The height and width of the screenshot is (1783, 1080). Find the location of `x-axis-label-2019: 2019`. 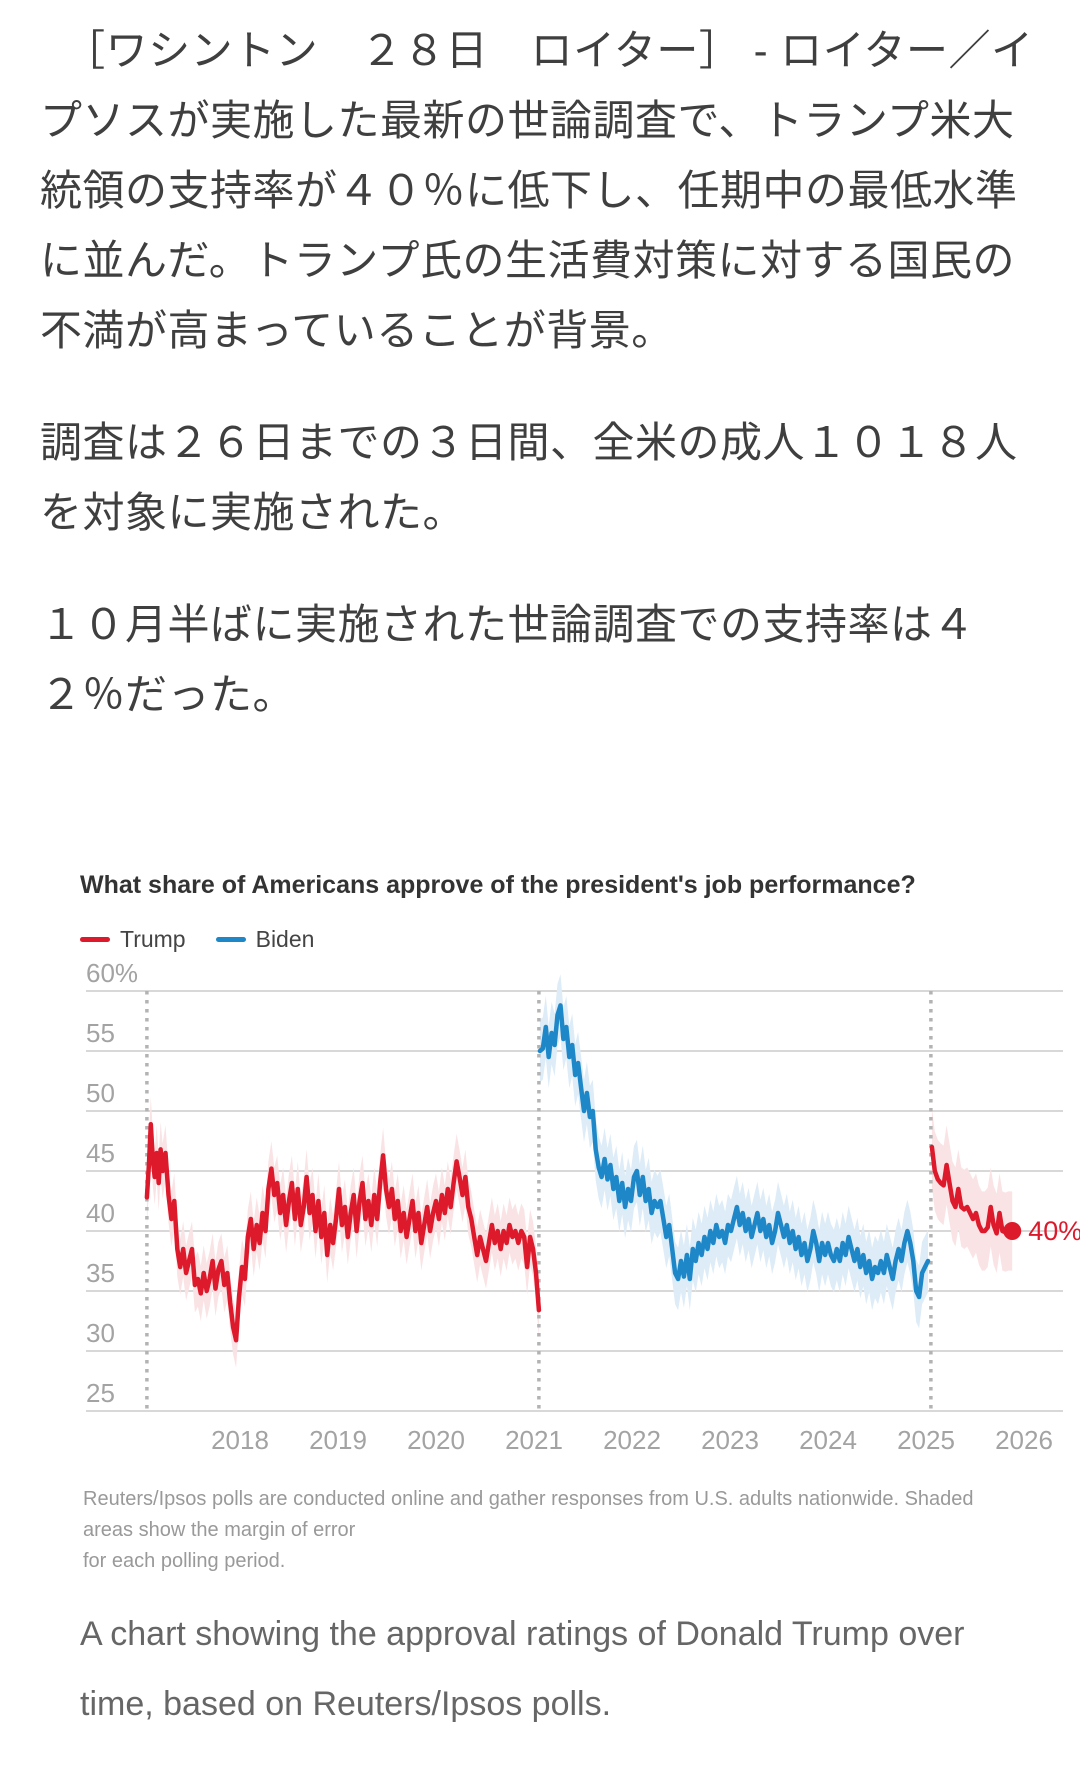

x-axis-label-2019: 2019 is located at coordinates (338, 1440).